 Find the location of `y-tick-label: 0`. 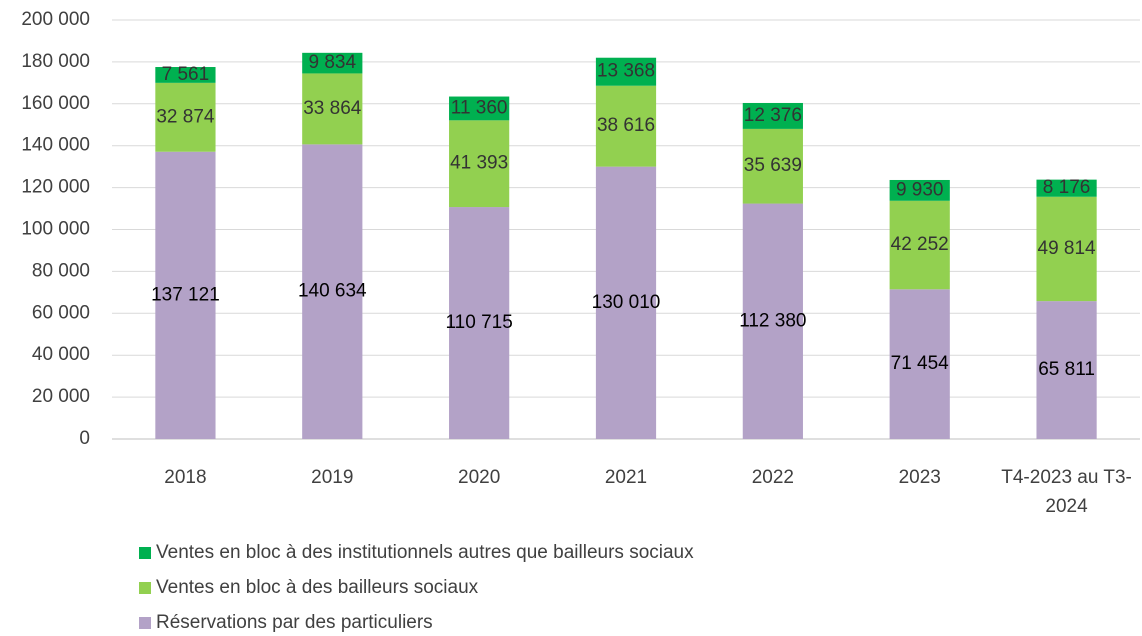

y-tick-label: 0 is located at coordinates (84, 438).